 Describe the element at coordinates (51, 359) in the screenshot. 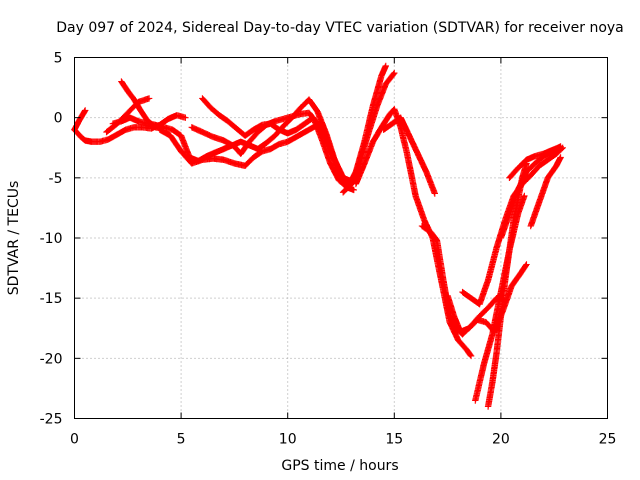

I see `y-tick-label: -20` at that location.